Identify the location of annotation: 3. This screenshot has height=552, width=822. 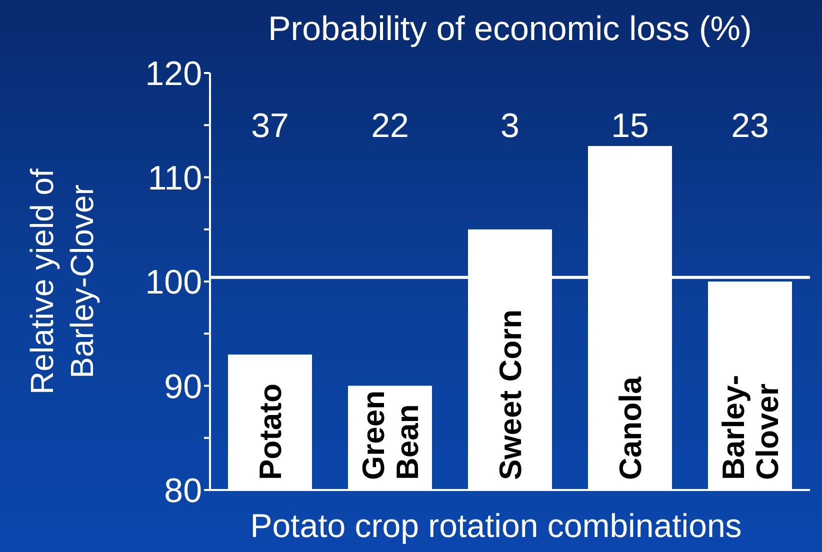
(510, 126).